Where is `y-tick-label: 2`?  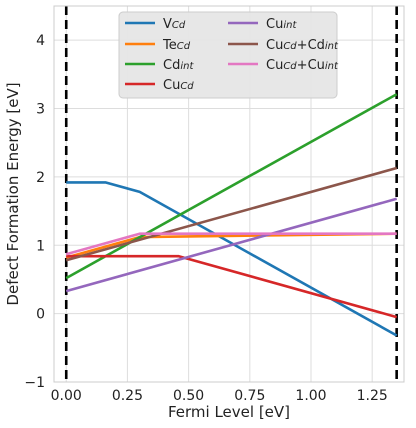
y-tick-label: 2 is located at coordinates (40, 178).